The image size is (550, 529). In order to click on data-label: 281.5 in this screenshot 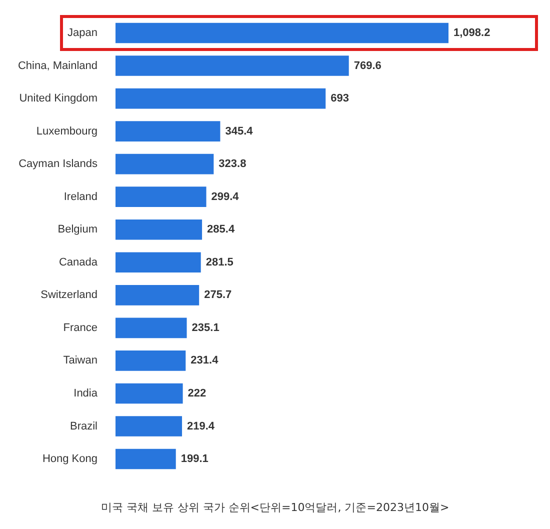, I will do `click(220, 262)`.